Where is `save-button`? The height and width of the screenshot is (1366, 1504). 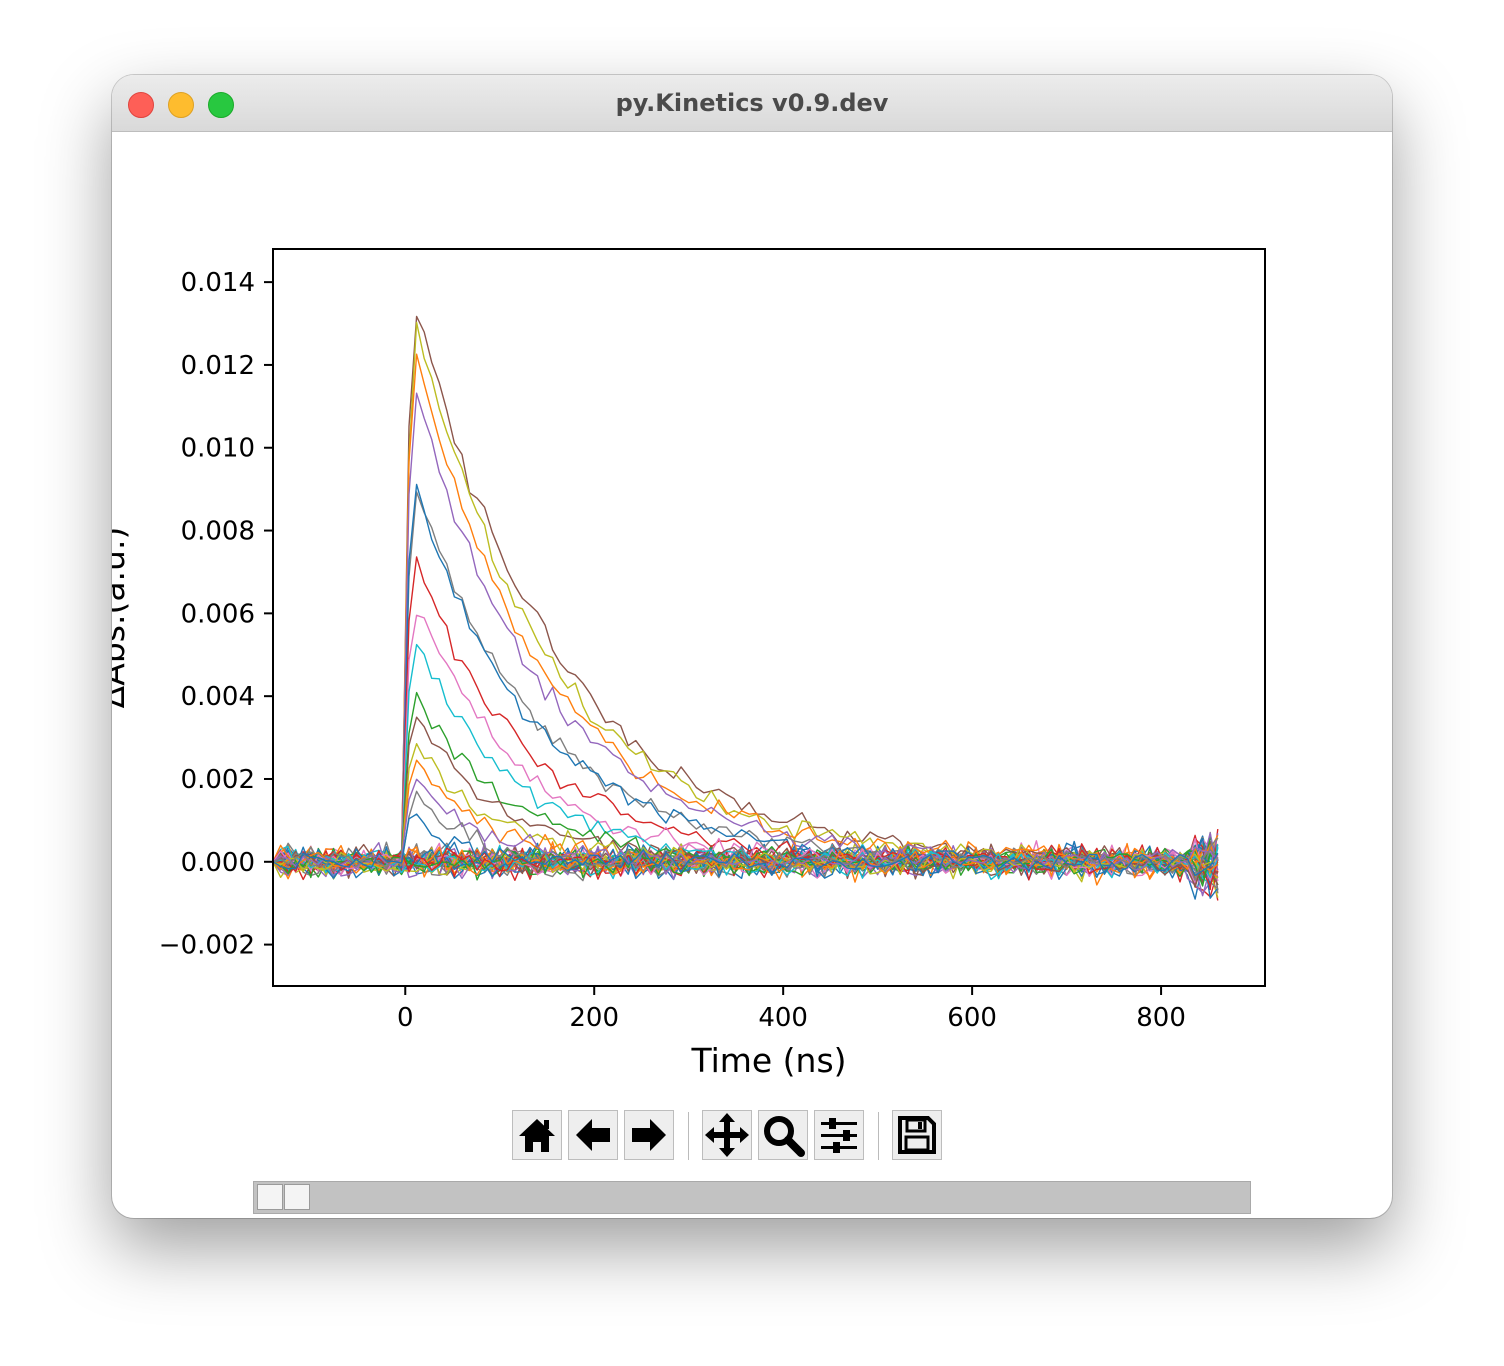
save-button is located at coordinates (917, 1135).